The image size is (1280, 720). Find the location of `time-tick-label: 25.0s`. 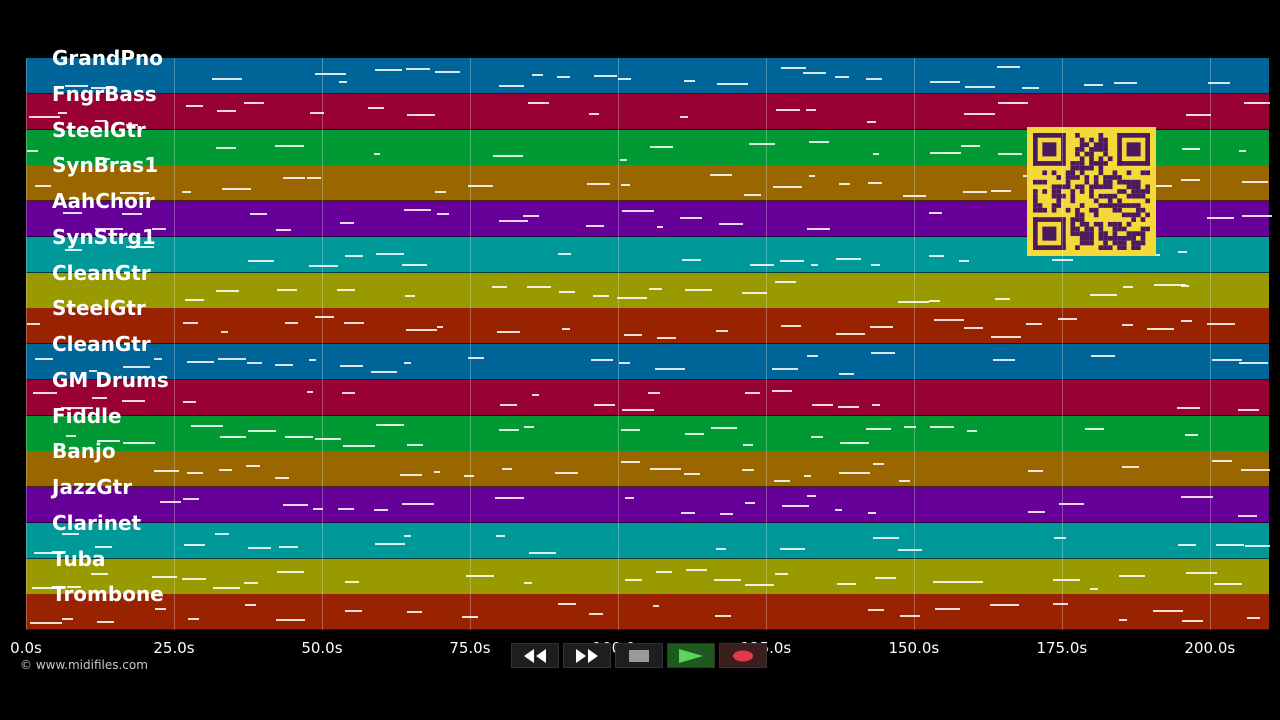

time-tick-label: 25.0s is located at coordinates (174, 648).